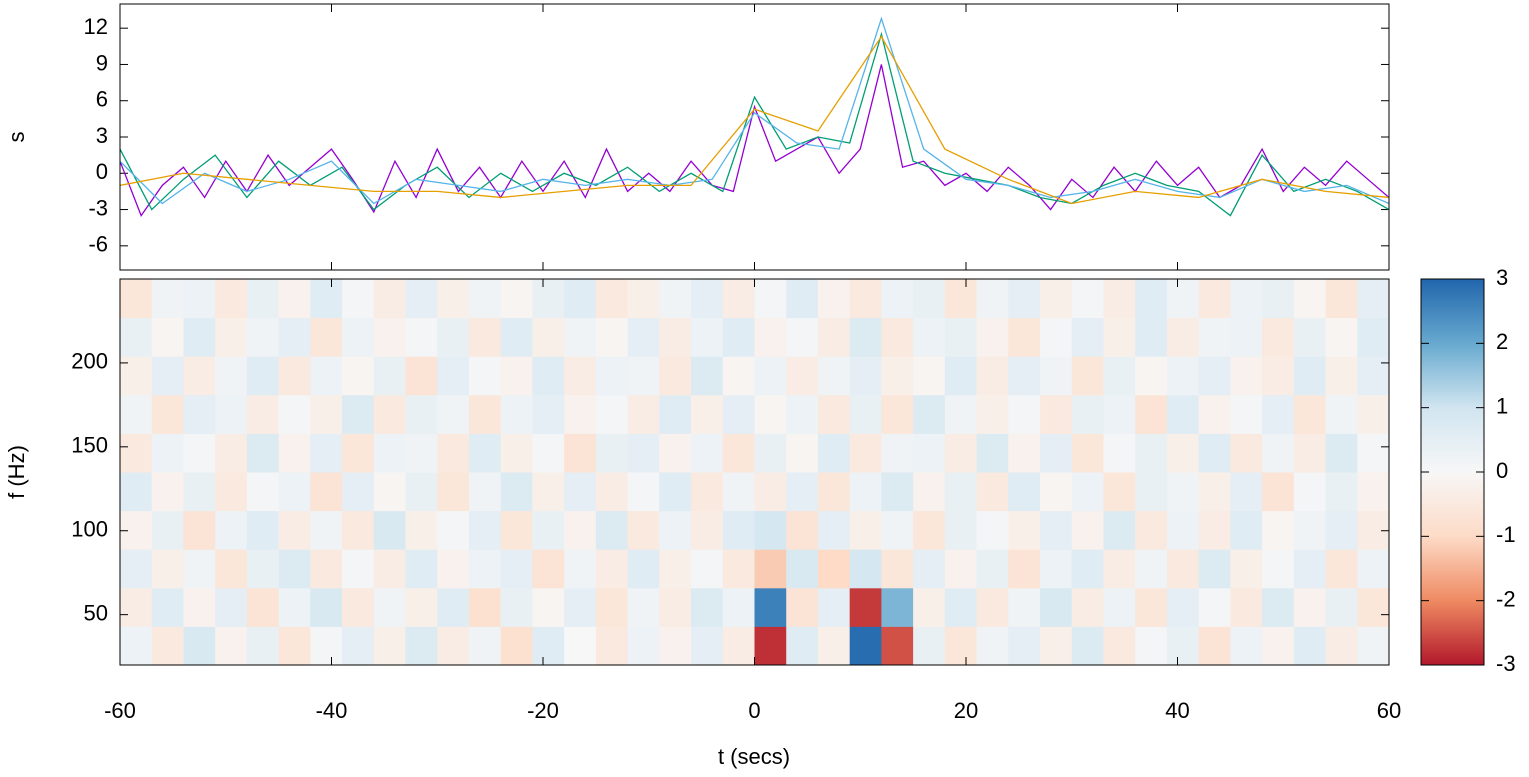  What do you see at coordinates (1177, 710) in the screenshot?
I see `x-tick-label: 40` at bounding box center [1177, 710].